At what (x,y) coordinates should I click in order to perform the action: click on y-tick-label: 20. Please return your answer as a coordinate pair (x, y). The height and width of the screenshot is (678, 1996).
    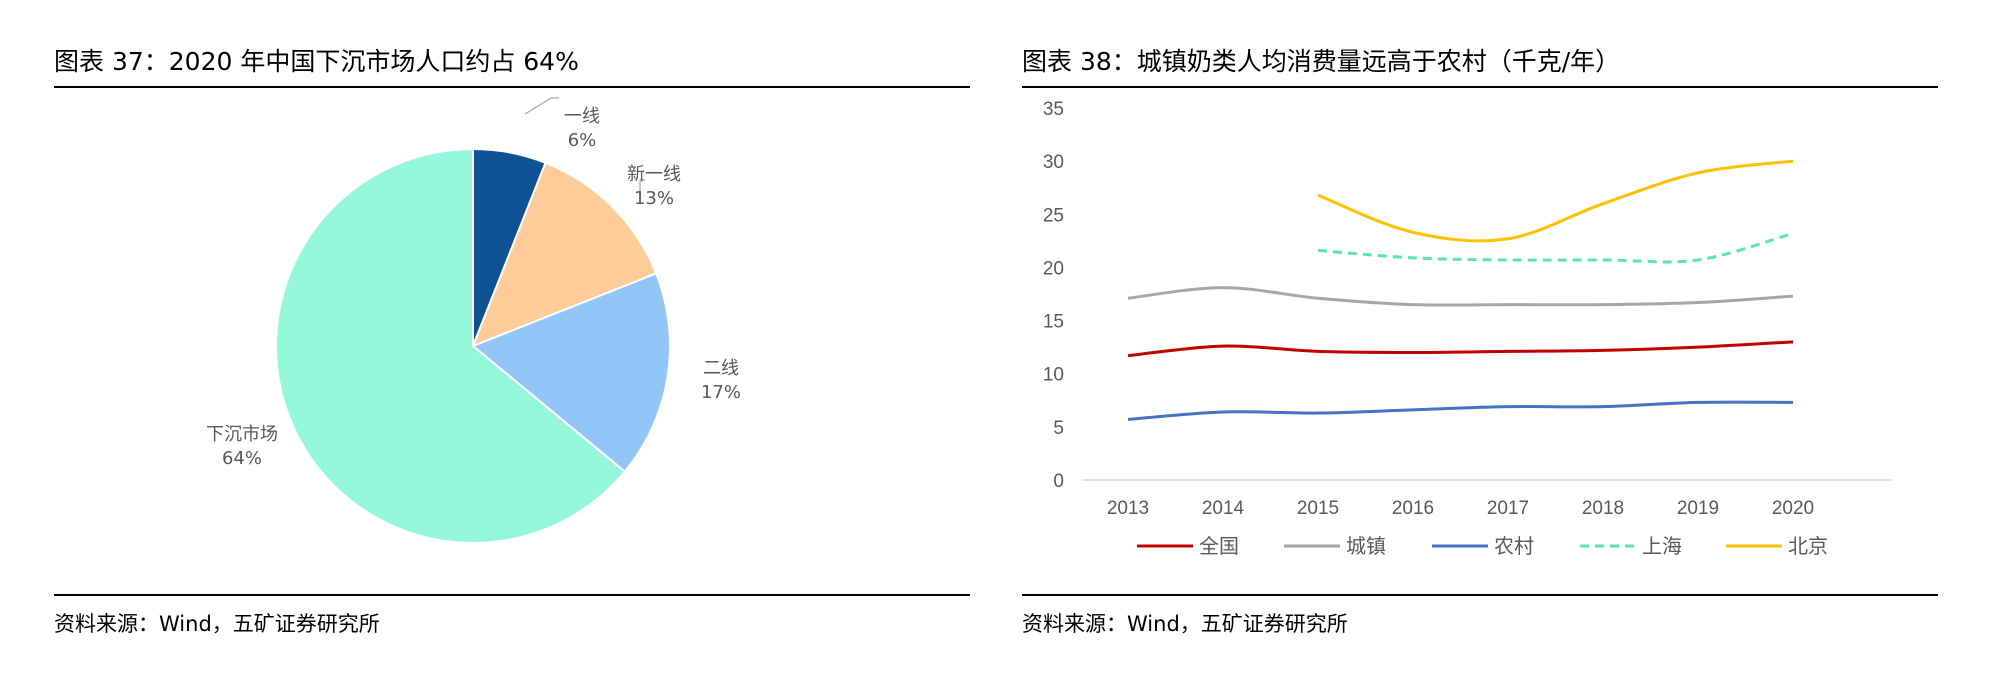
    Looking at the image, I should click on (1053, 268).